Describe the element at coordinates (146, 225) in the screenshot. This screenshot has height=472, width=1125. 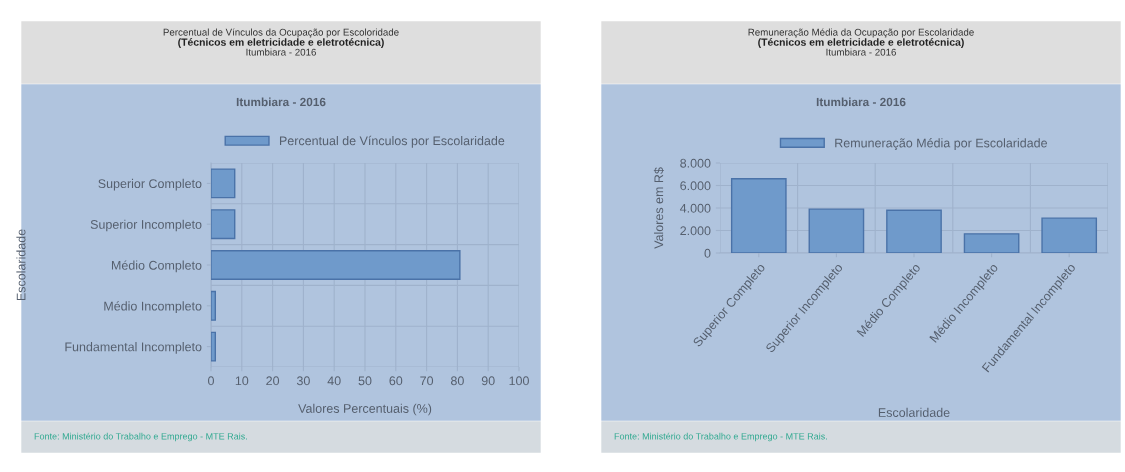
I see `y-tick-label: Superior Incompleto` at that location.